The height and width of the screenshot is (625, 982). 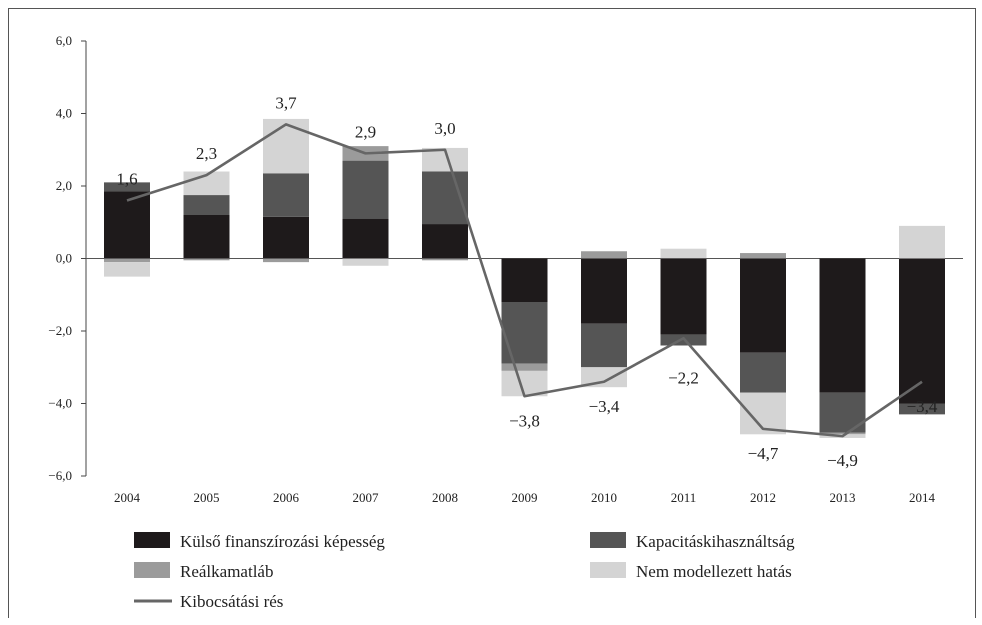 What do you see at coordinates (366, 497) in the screenshot?
I see `x-tick-label: 2007` at bounding box center [366, 497].